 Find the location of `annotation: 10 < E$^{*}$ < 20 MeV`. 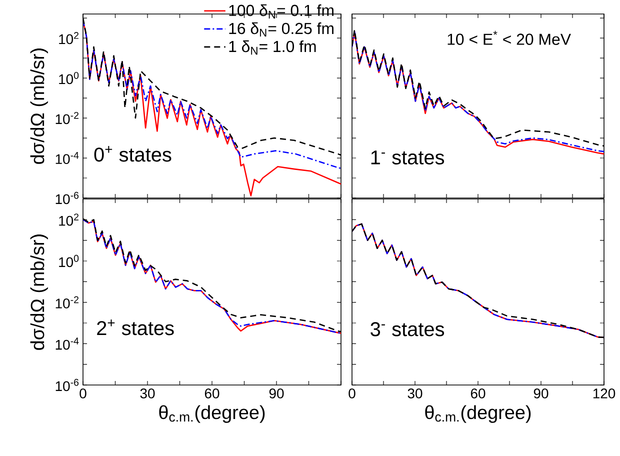

annotation: 10 < E$^{*}$ < 20 MeV is located at coordinates (509, 37).